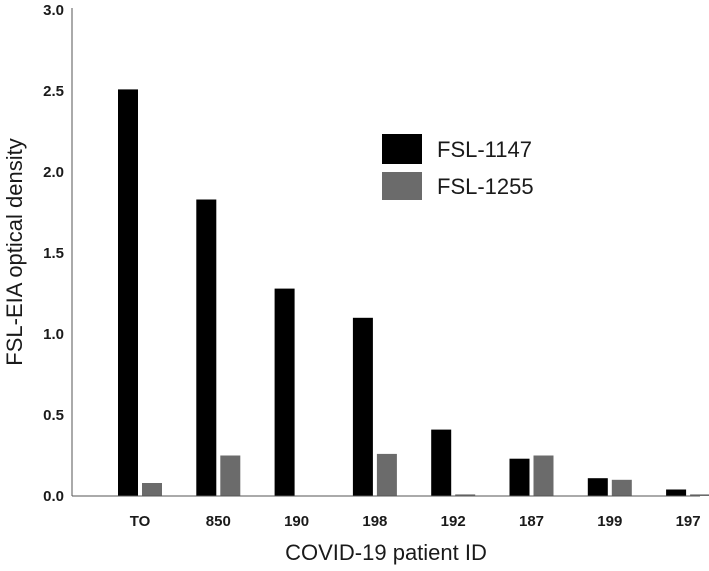  I want to click on legend-label-fsl-1147: FSL-1147, so click(484, 149).